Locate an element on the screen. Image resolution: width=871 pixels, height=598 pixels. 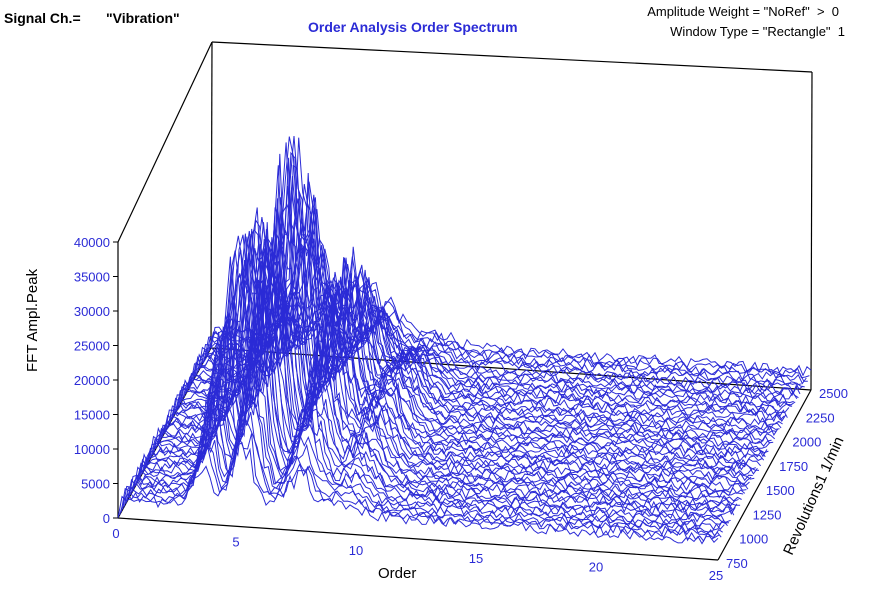
y-tick-label: 40000 is located at coordinates (92, 242).